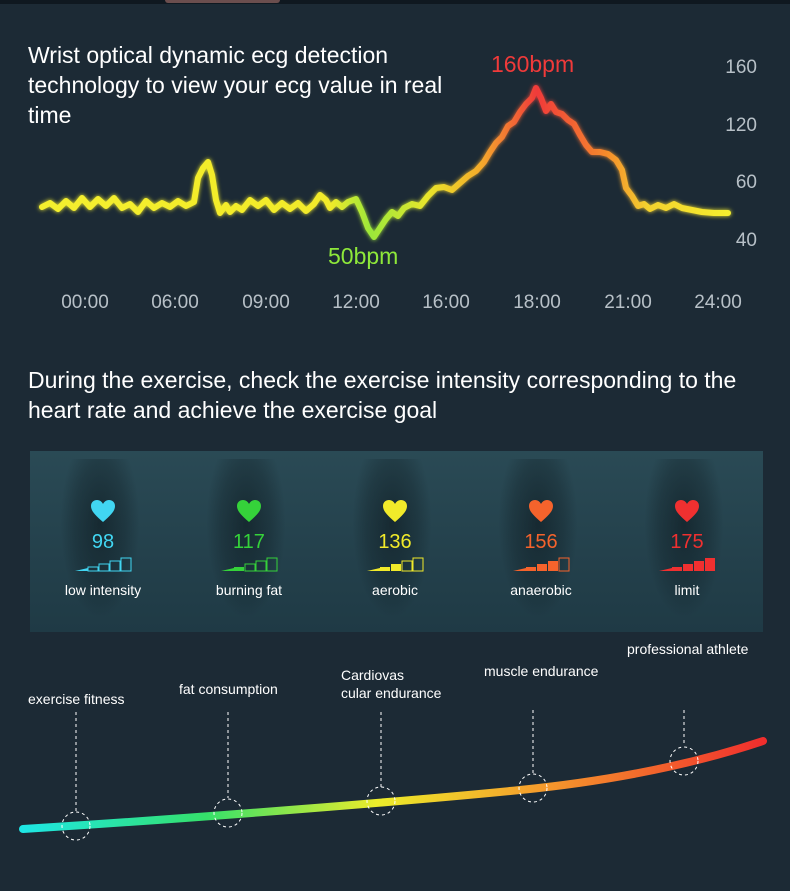 The width and height of the screenshot is (790, 891). I want to click on y-tick-label: 120, so click(741, 125).